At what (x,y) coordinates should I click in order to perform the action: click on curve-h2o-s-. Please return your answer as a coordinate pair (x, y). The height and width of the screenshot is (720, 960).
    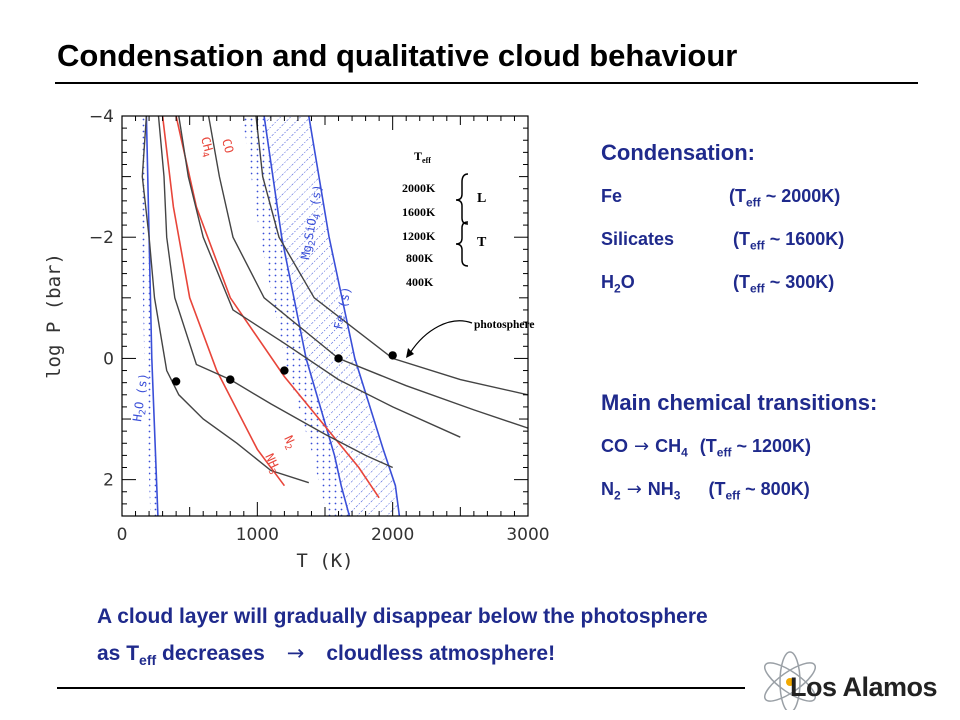
    Looking at the image, I should click on (152, 316).